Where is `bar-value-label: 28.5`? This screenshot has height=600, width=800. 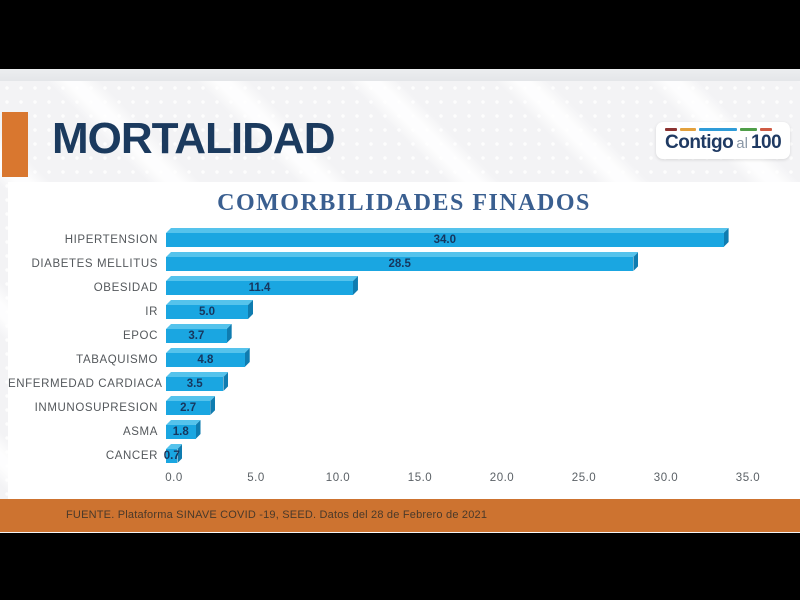 bar-value-label: 28.5 is located at coordinates (399, 264).